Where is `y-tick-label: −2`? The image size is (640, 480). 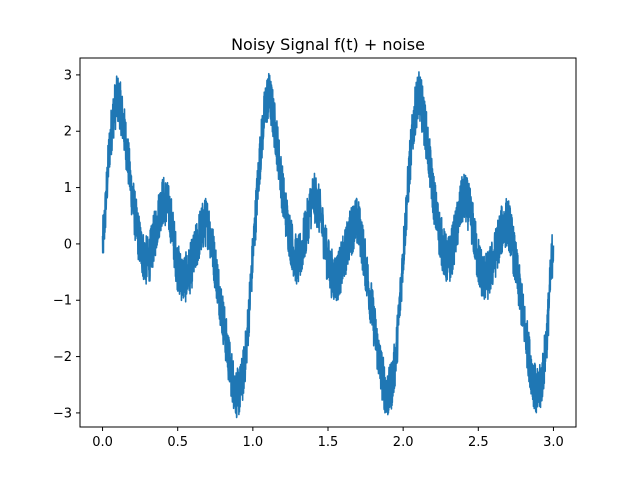 y-tick-label: −2 is located at coordinates (62, 357).